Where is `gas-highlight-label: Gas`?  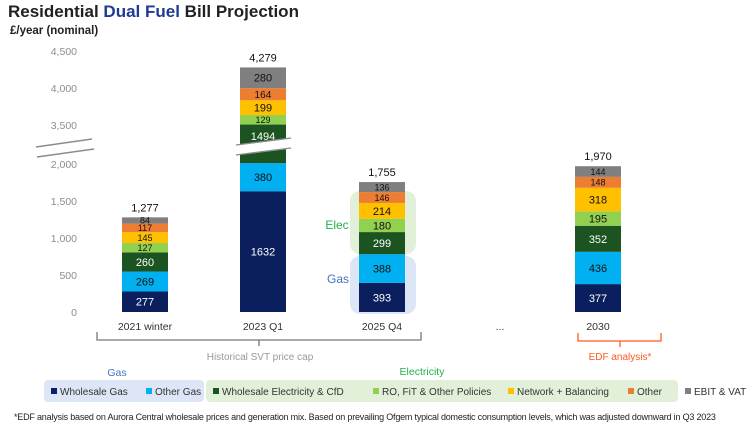
gas-highlight-label: Gas is located at coordinates (338, 279).